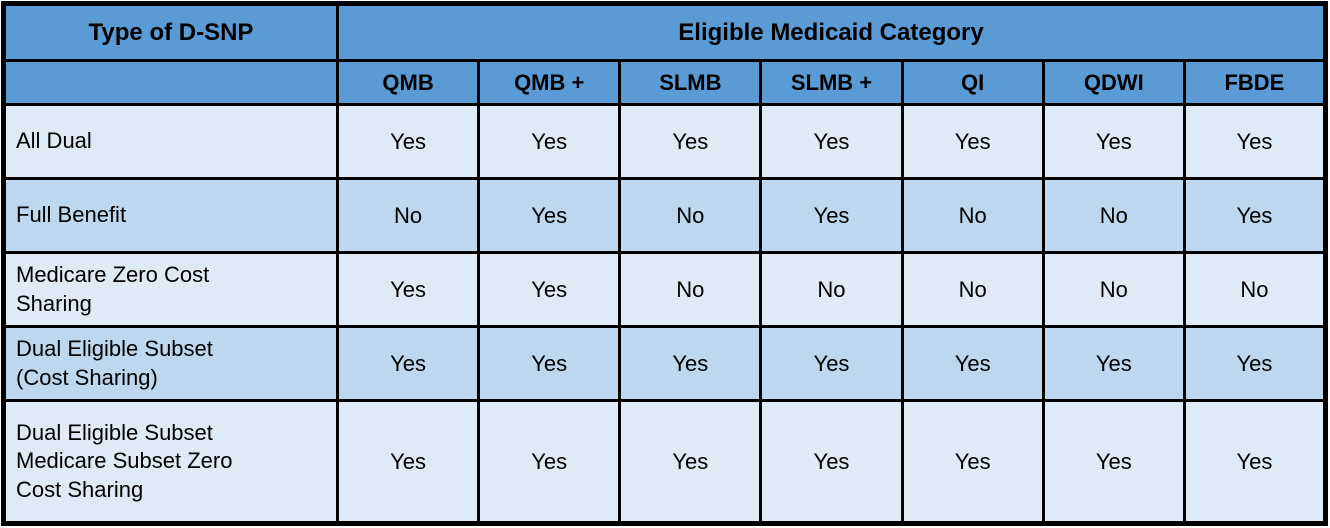 This screenshot has width=1330, height=528. What do you see at coordinates (170, 32) in the screenshot?
I see `corner-header: Type of D-SNP` at bounding box center [170, 32].